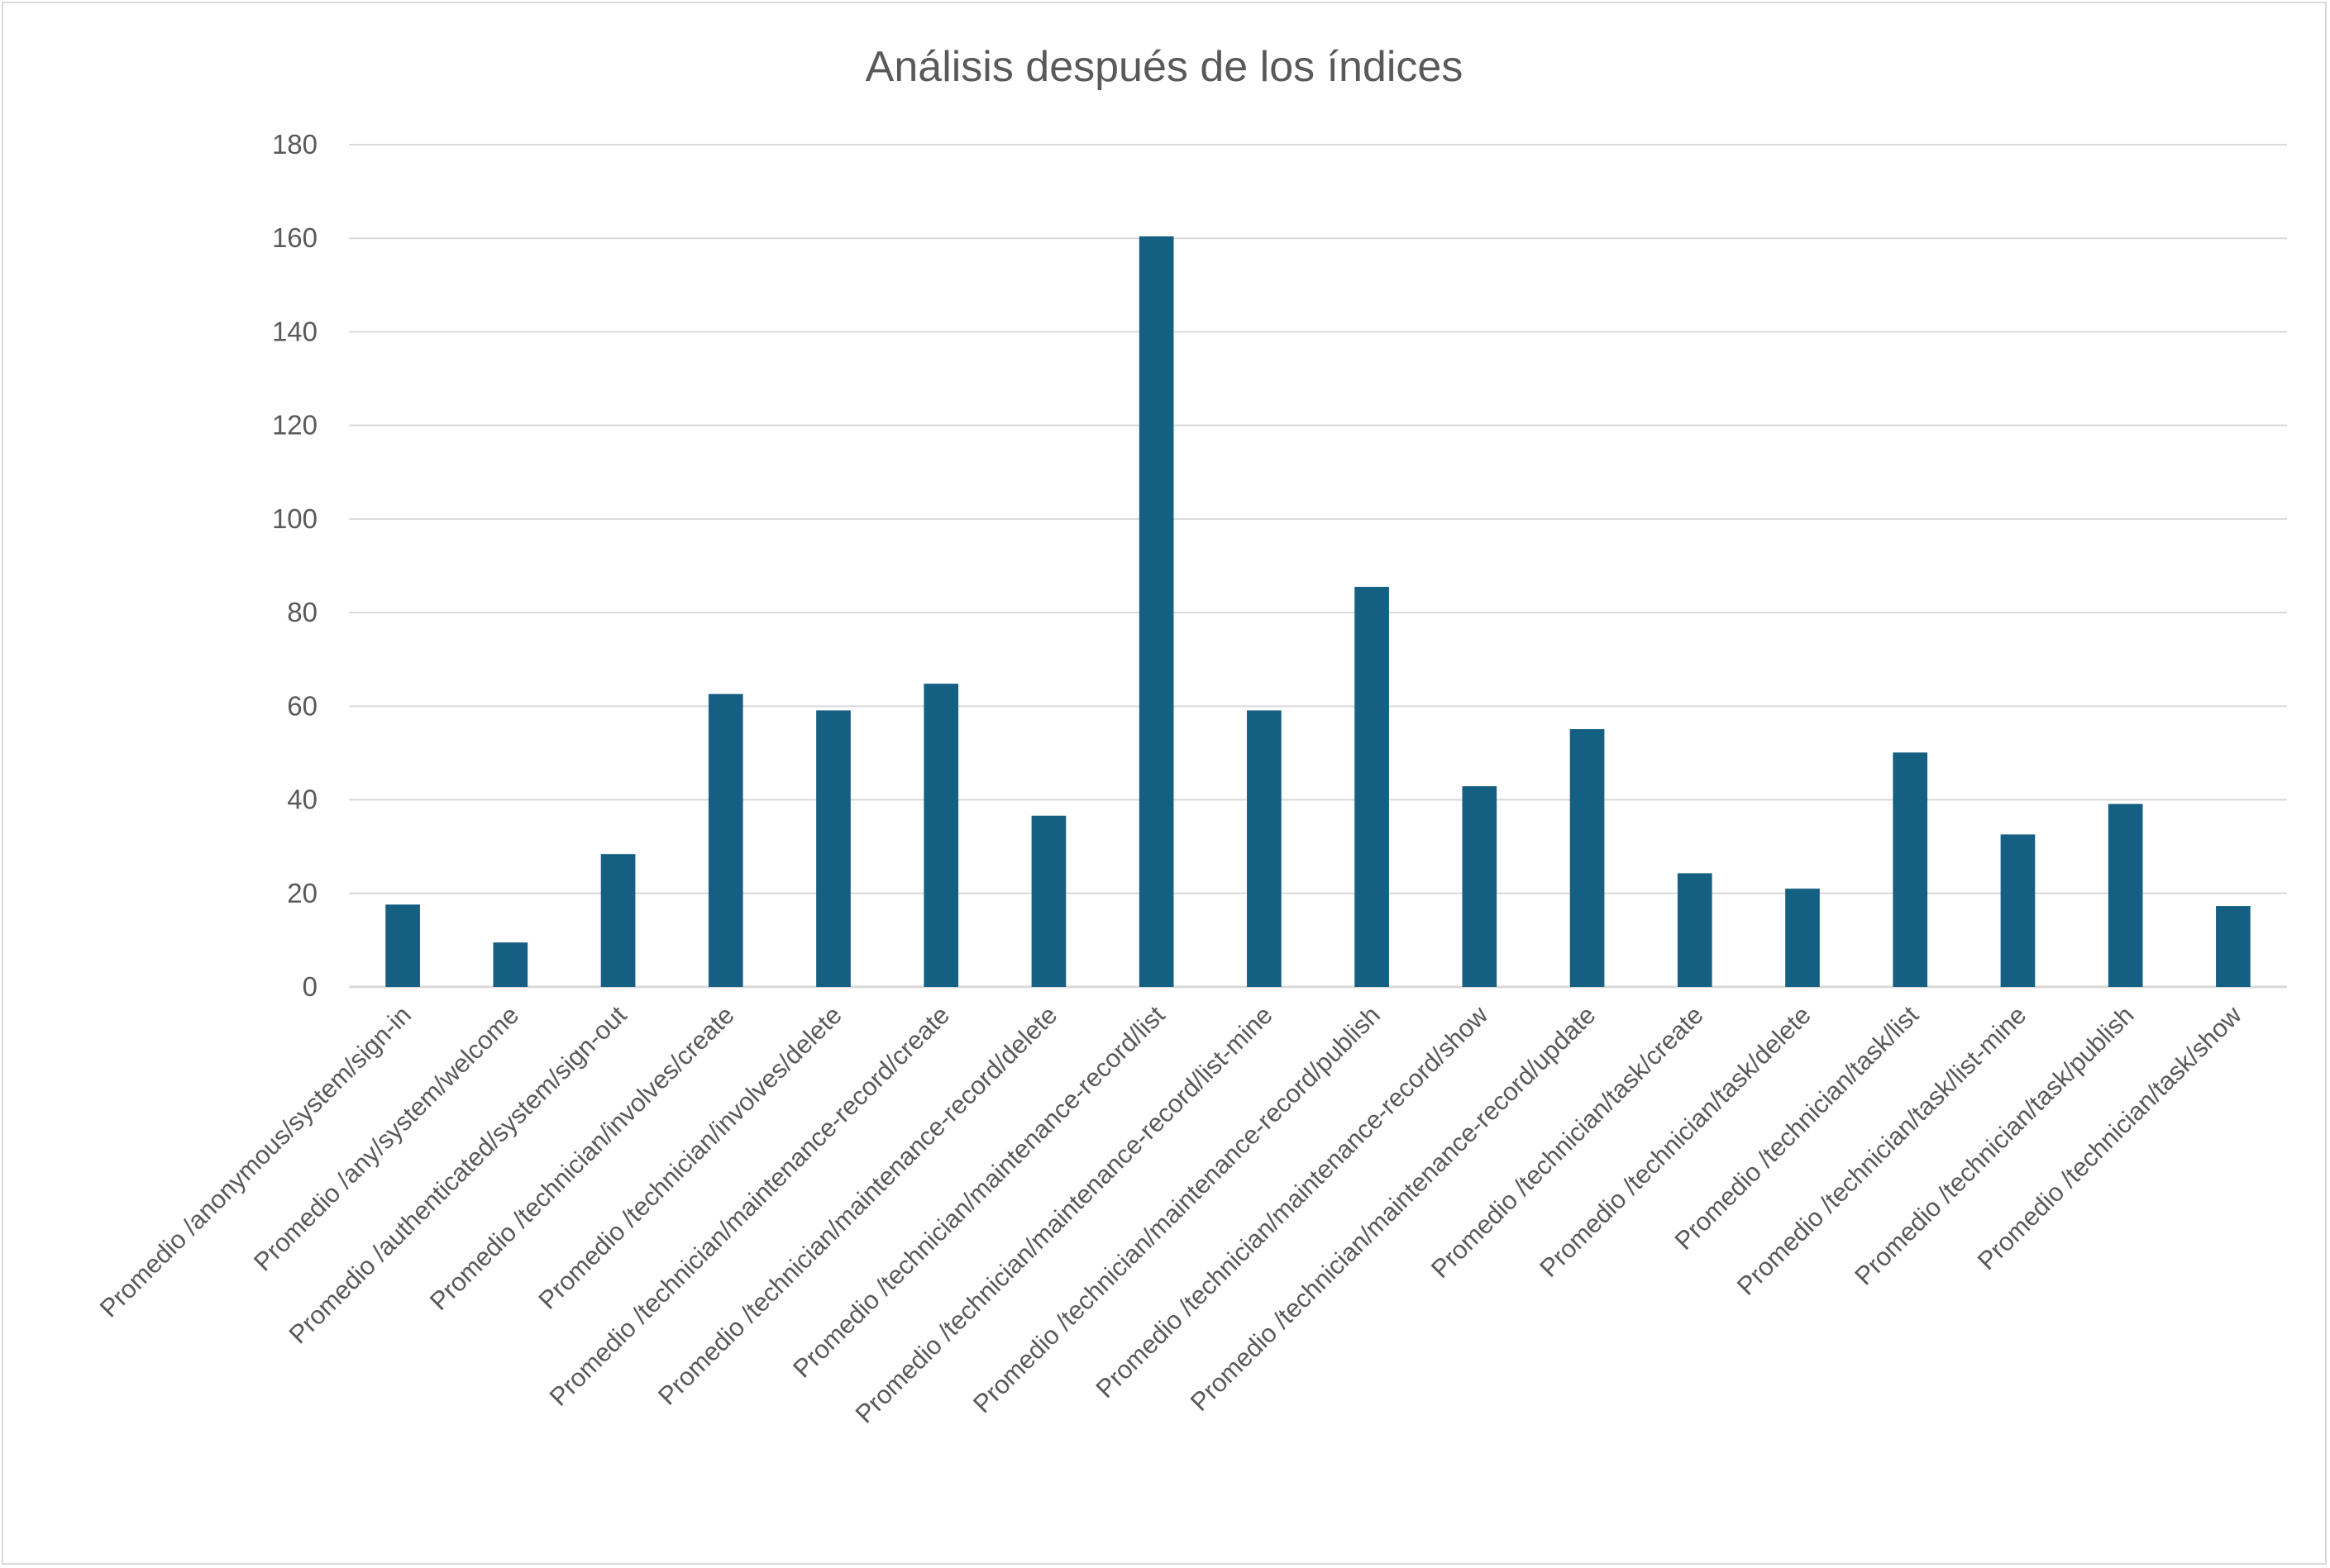  I want to click on y-tick-label: 120, so click(295, 426).